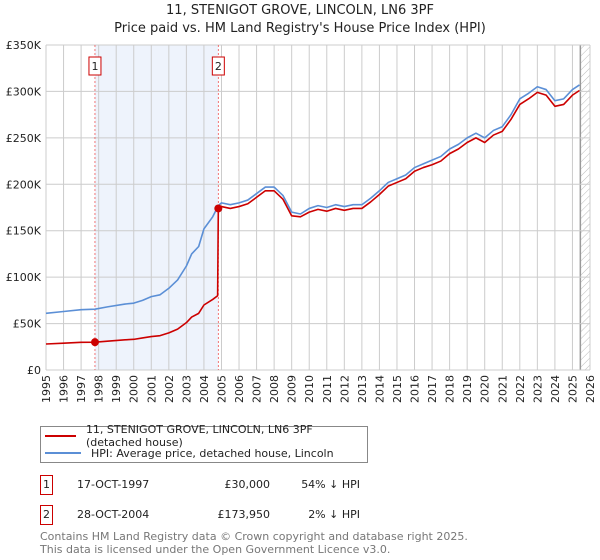 This screenshot has width=600, height=560. What do you see at coordinates (60, 436) in the screenshot?
I see `legend-swatch-red` at bounding box center [60, 436].